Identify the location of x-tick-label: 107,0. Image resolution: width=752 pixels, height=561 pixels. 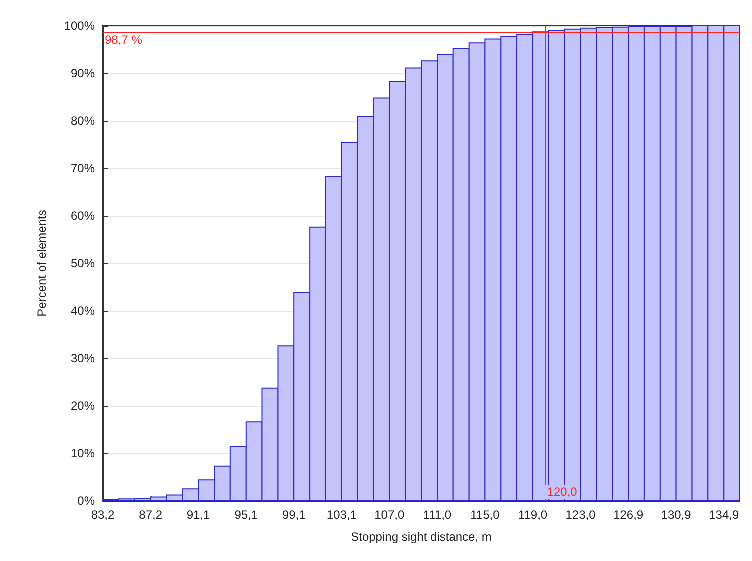
(389, 515).